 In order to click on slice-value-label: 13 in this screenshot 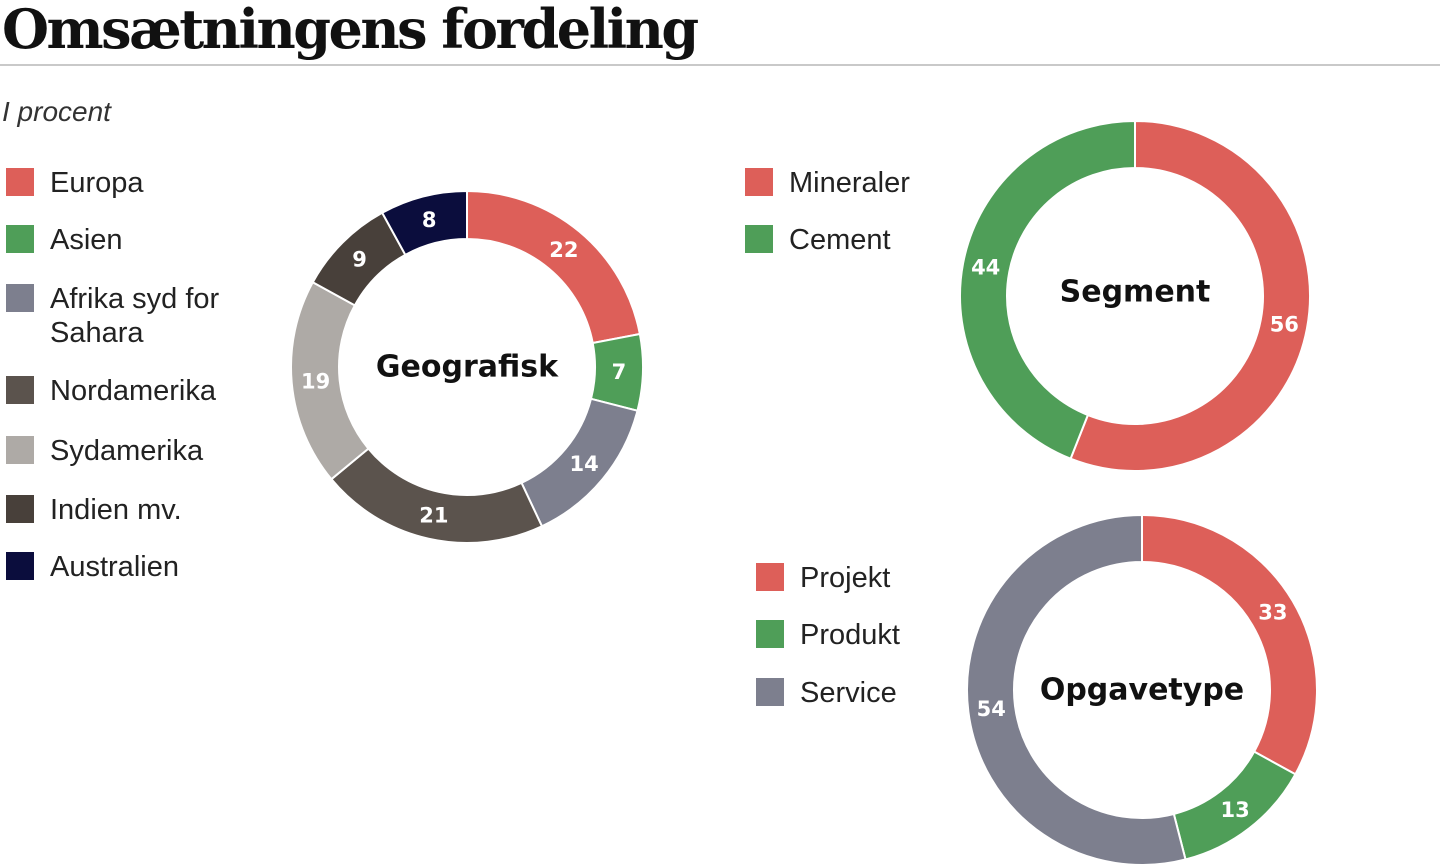, I will do `click(1235, 810)`.